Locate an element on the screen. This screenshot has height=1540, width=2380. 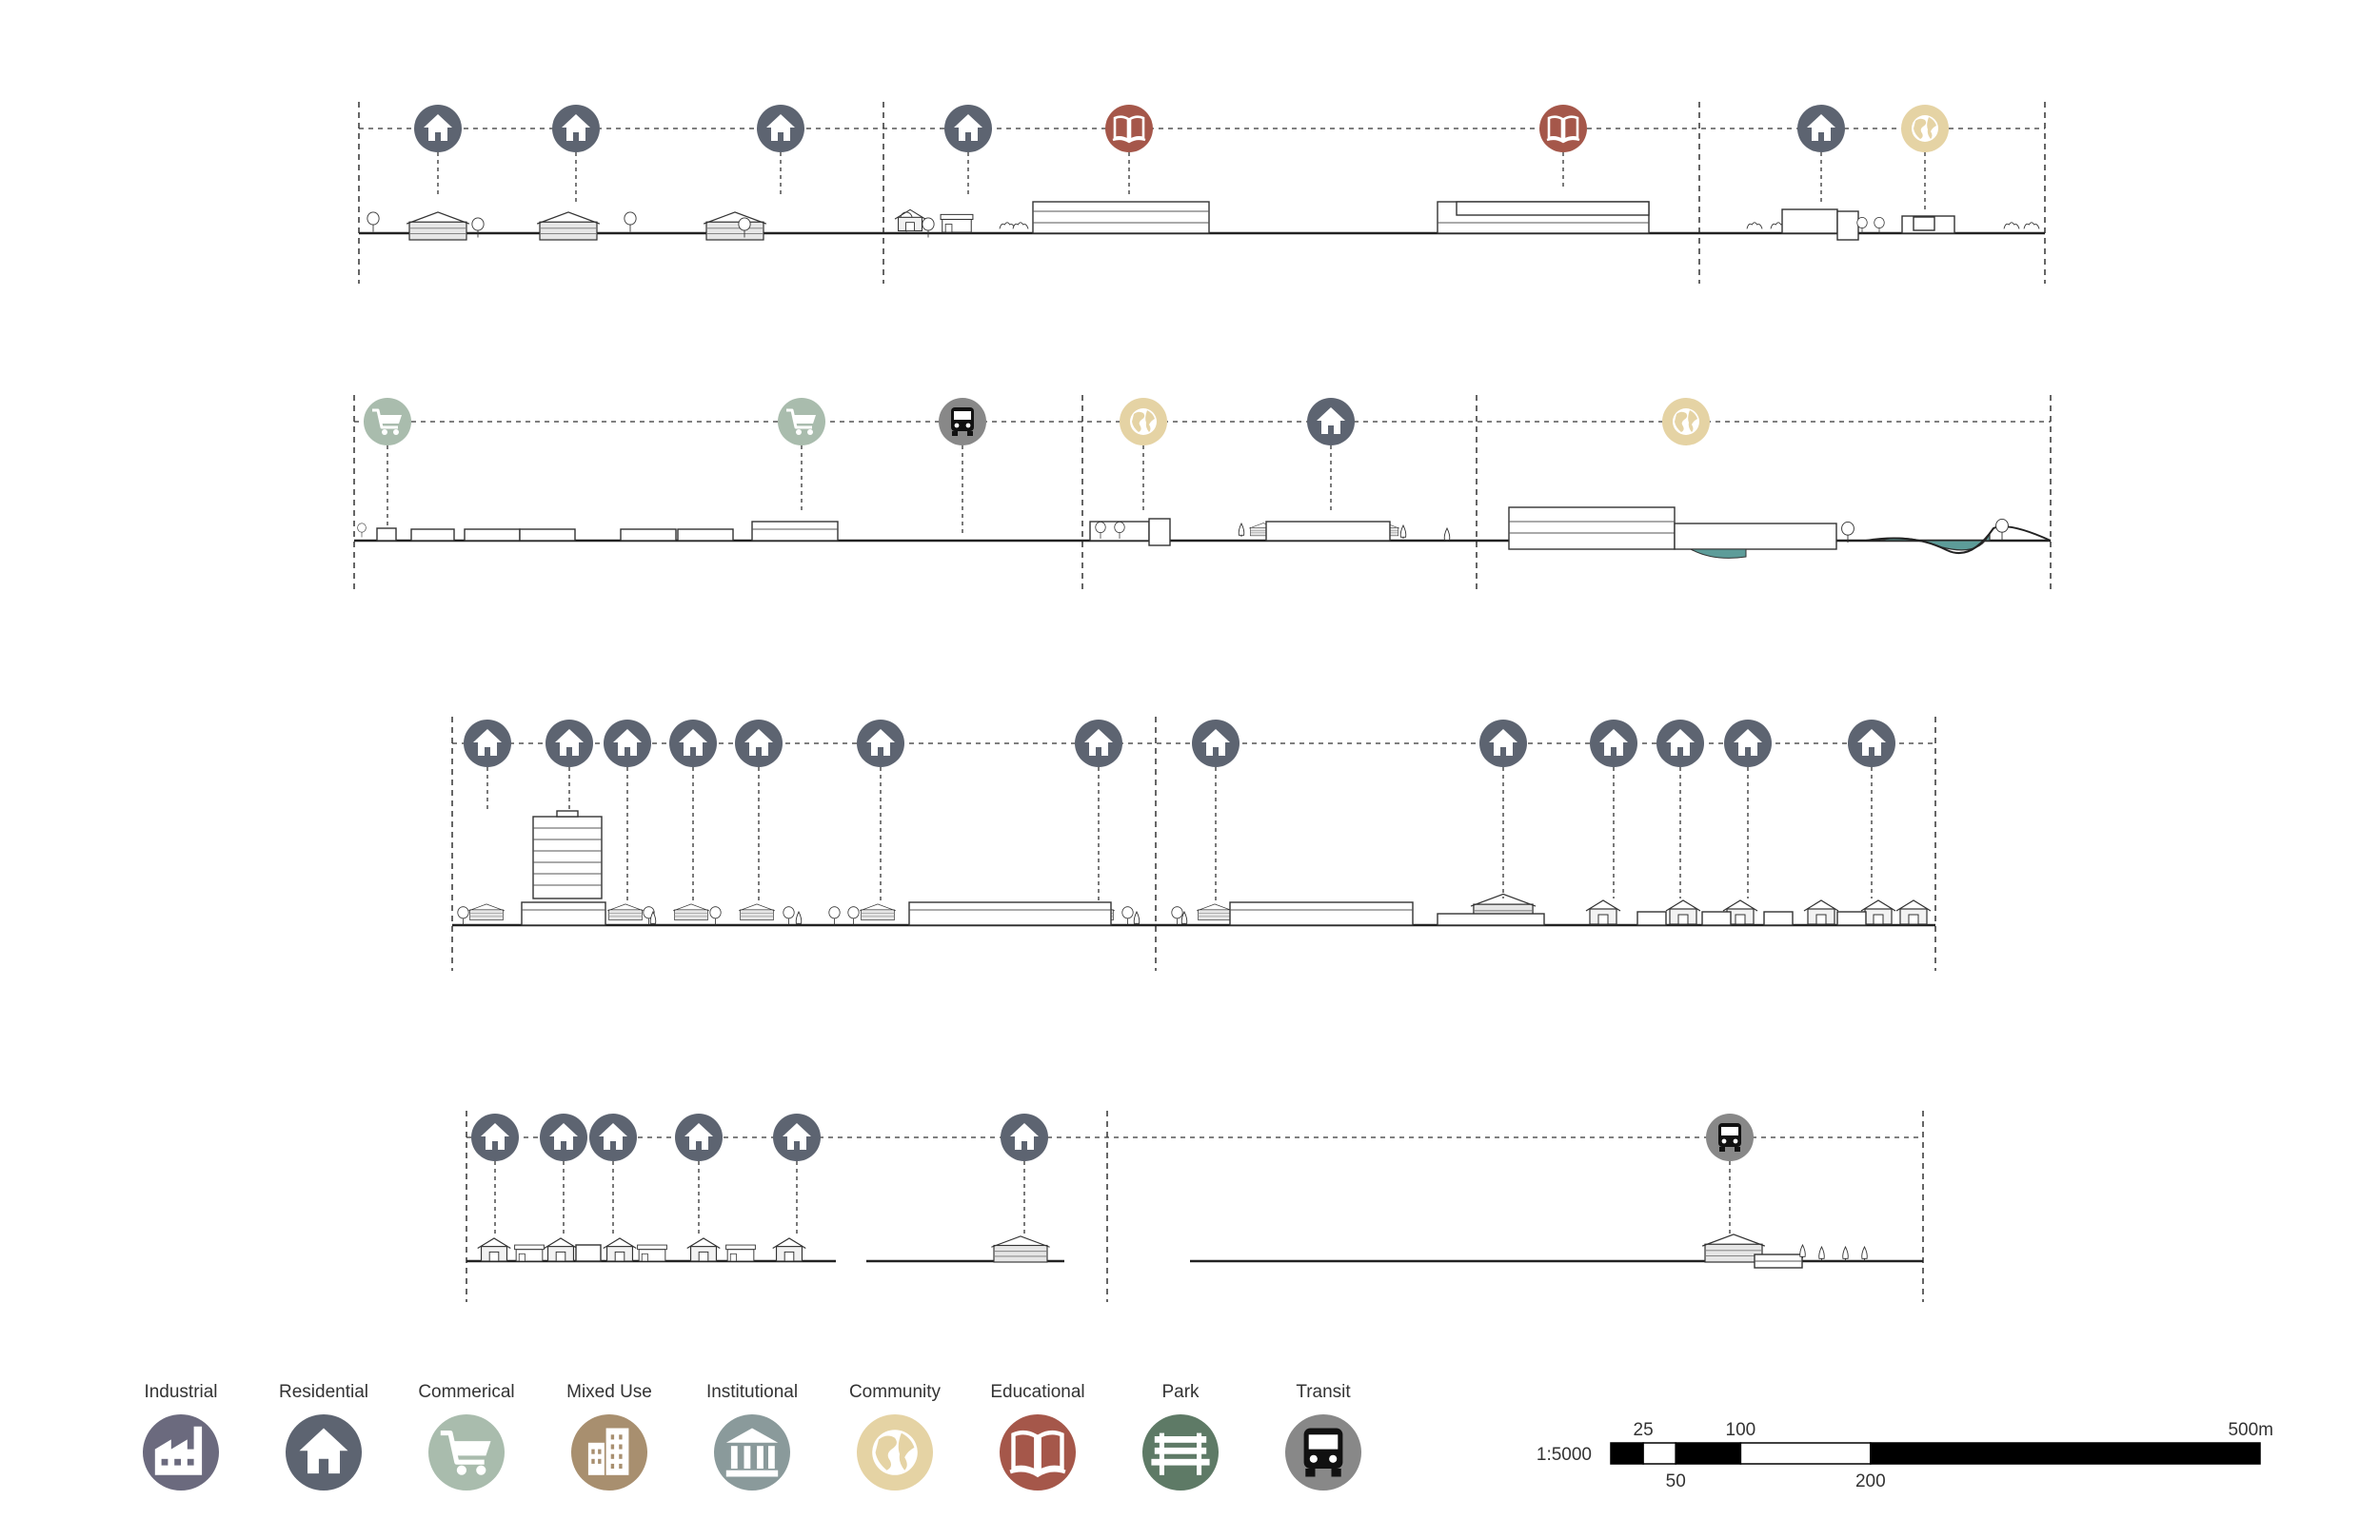
legend-item-park: Park is located at coordinates (1180, 1436).